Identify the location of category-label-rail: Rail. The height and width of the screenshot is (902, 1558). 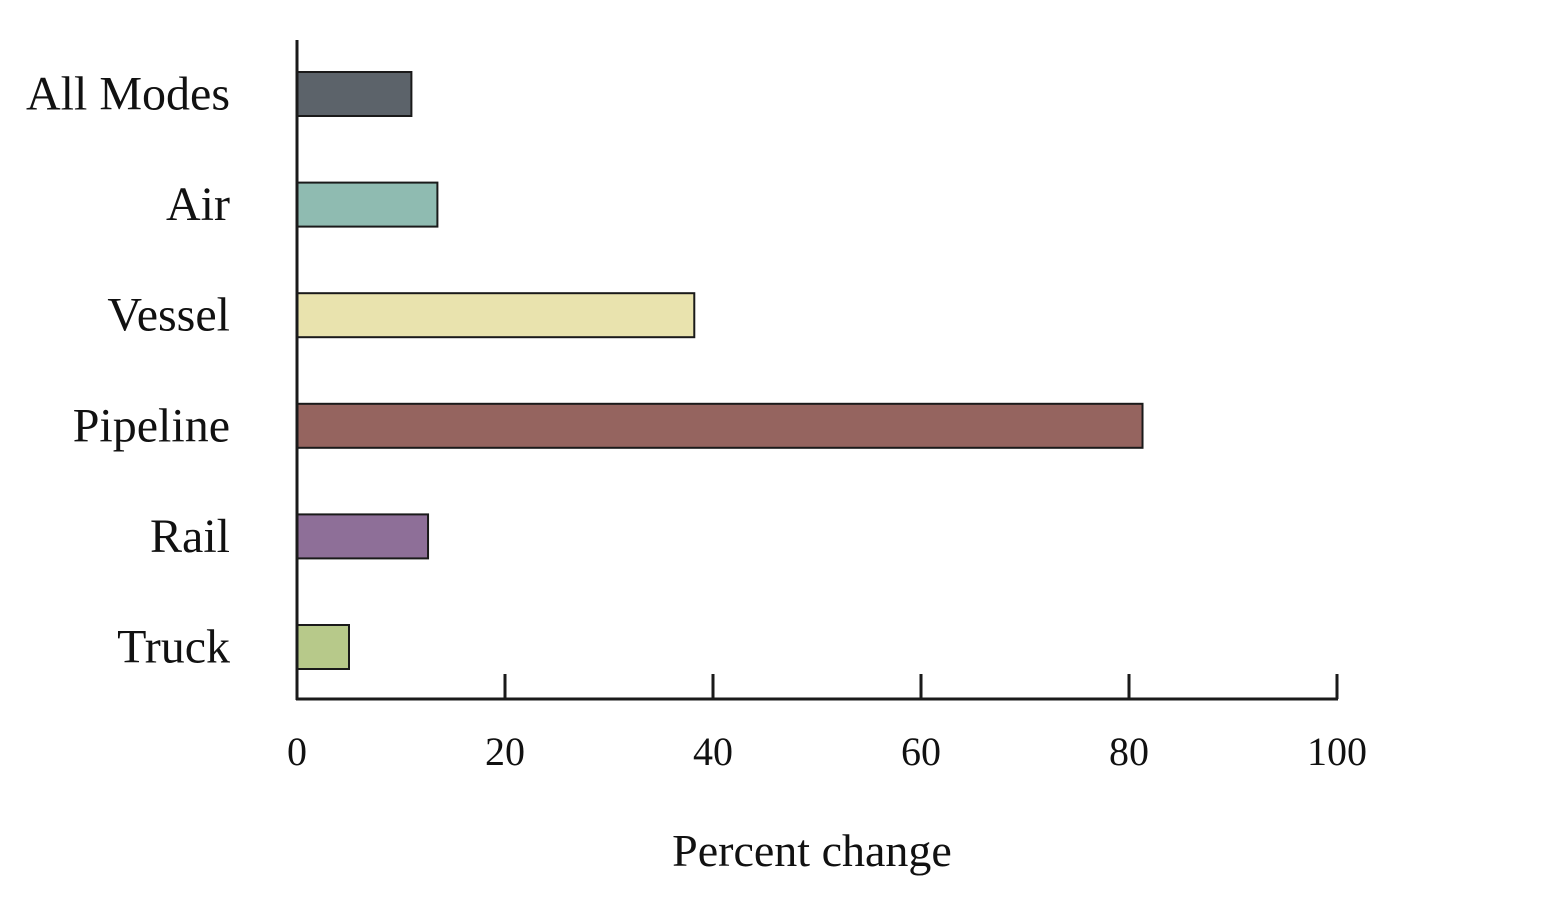
(190, 536).